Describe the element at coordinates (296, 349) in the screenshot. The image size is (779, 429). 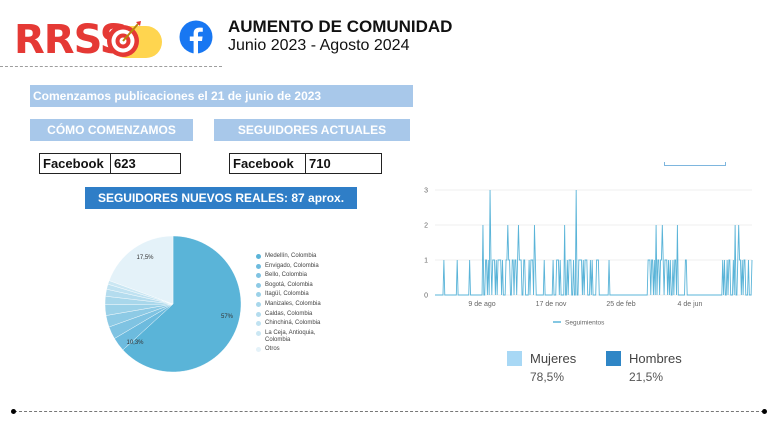
I see `legend-item: Otros` at that location.